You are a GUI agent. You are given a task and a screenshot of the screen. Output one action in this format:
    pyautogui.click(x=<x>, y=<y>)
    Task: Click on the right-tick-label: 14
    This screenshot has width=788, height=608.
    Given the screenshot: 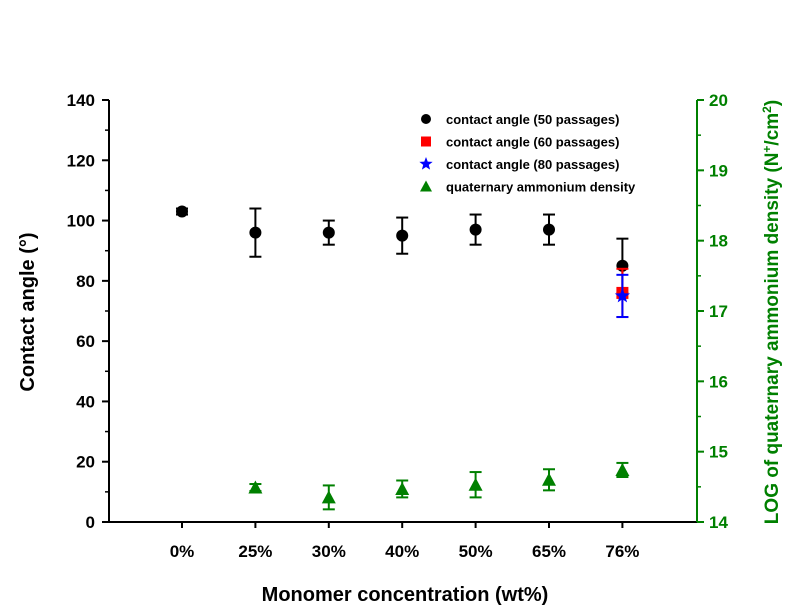 What is the action you would take?
    pyautogui.click(x=718, y=522)
    